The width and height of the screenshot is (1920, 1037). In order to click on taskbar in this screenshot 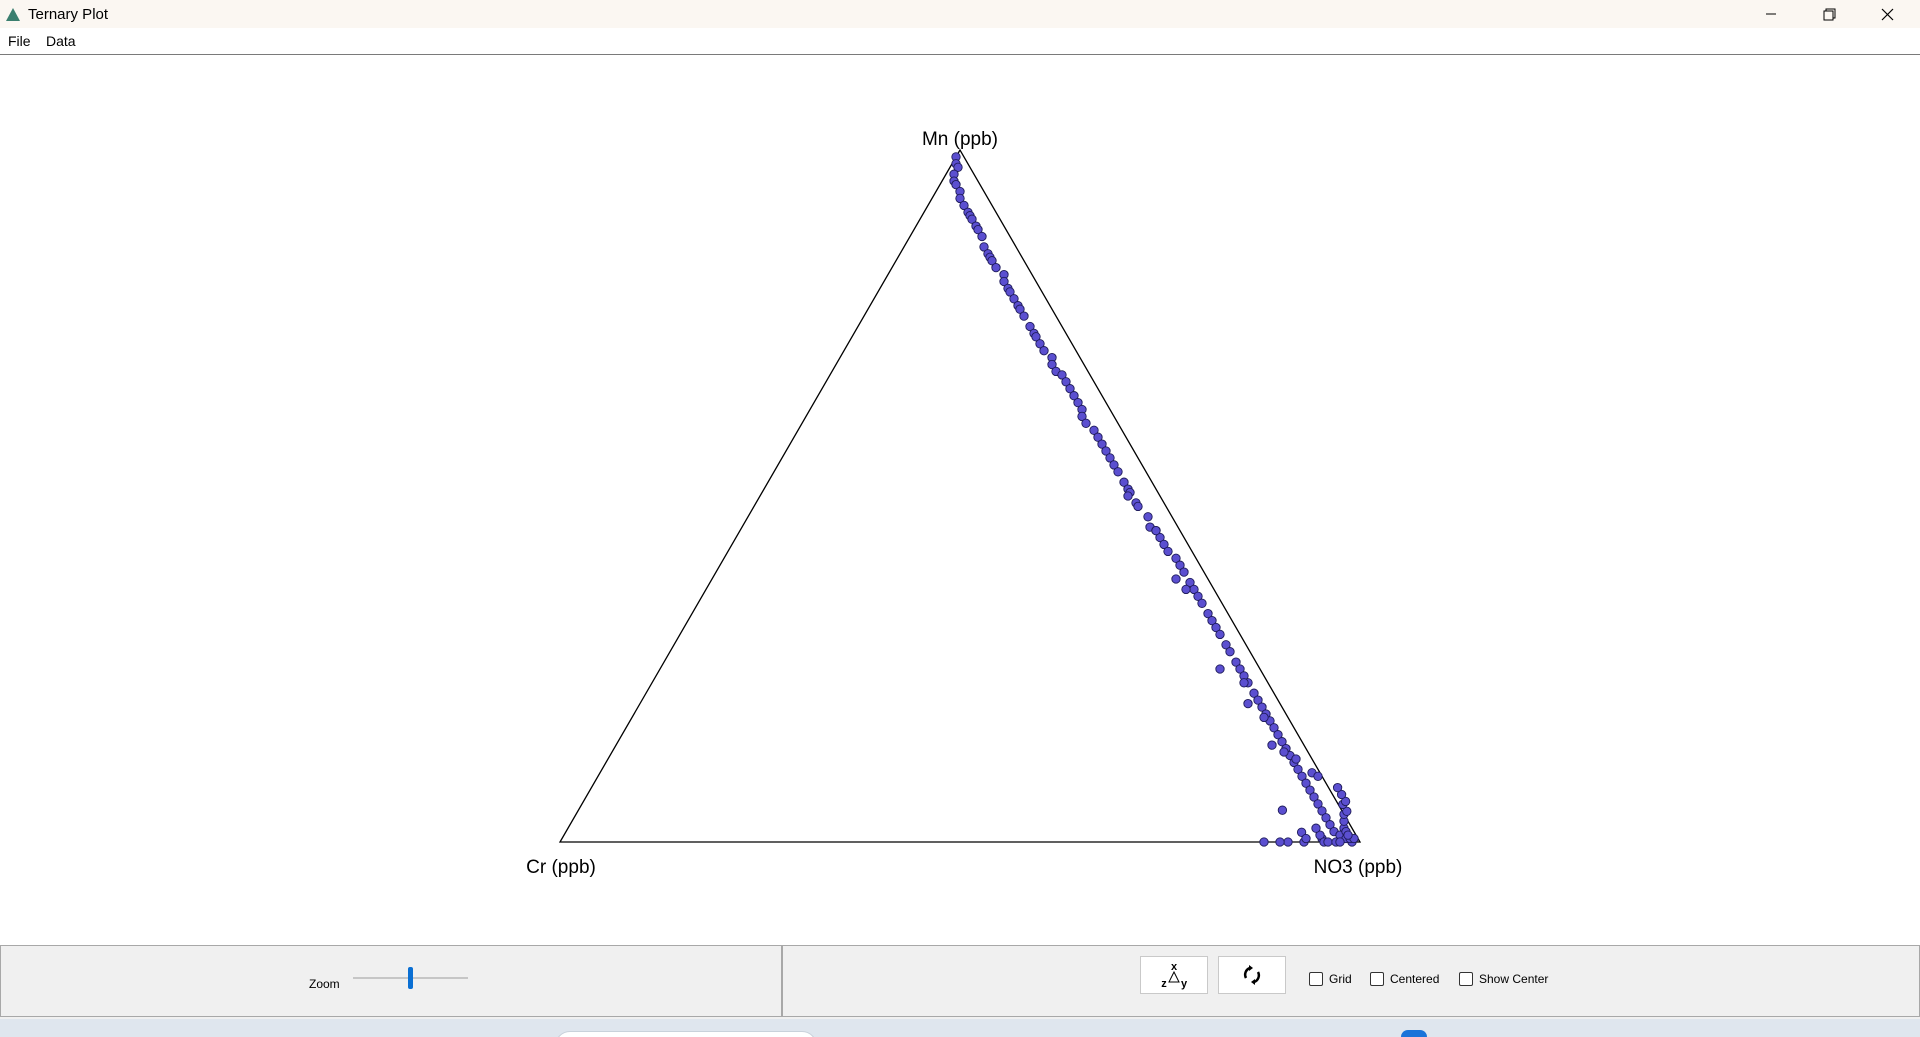, I will do `click(960, 1028)`.